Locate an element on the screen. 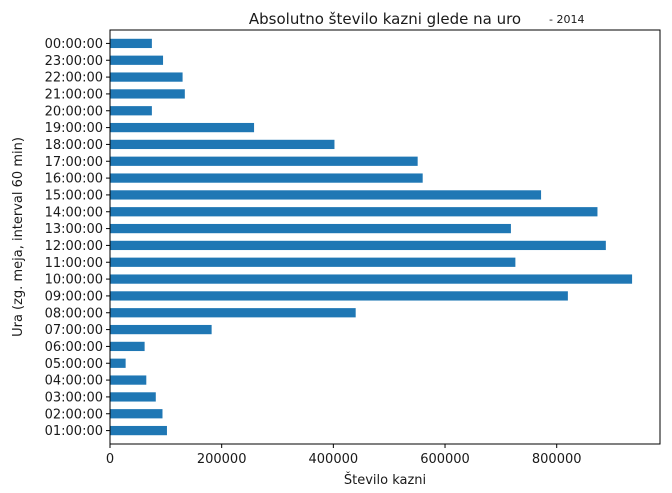  x-axis-ticks: 0 200000 400000 600000 800000 is located at coordinates (344, 455).